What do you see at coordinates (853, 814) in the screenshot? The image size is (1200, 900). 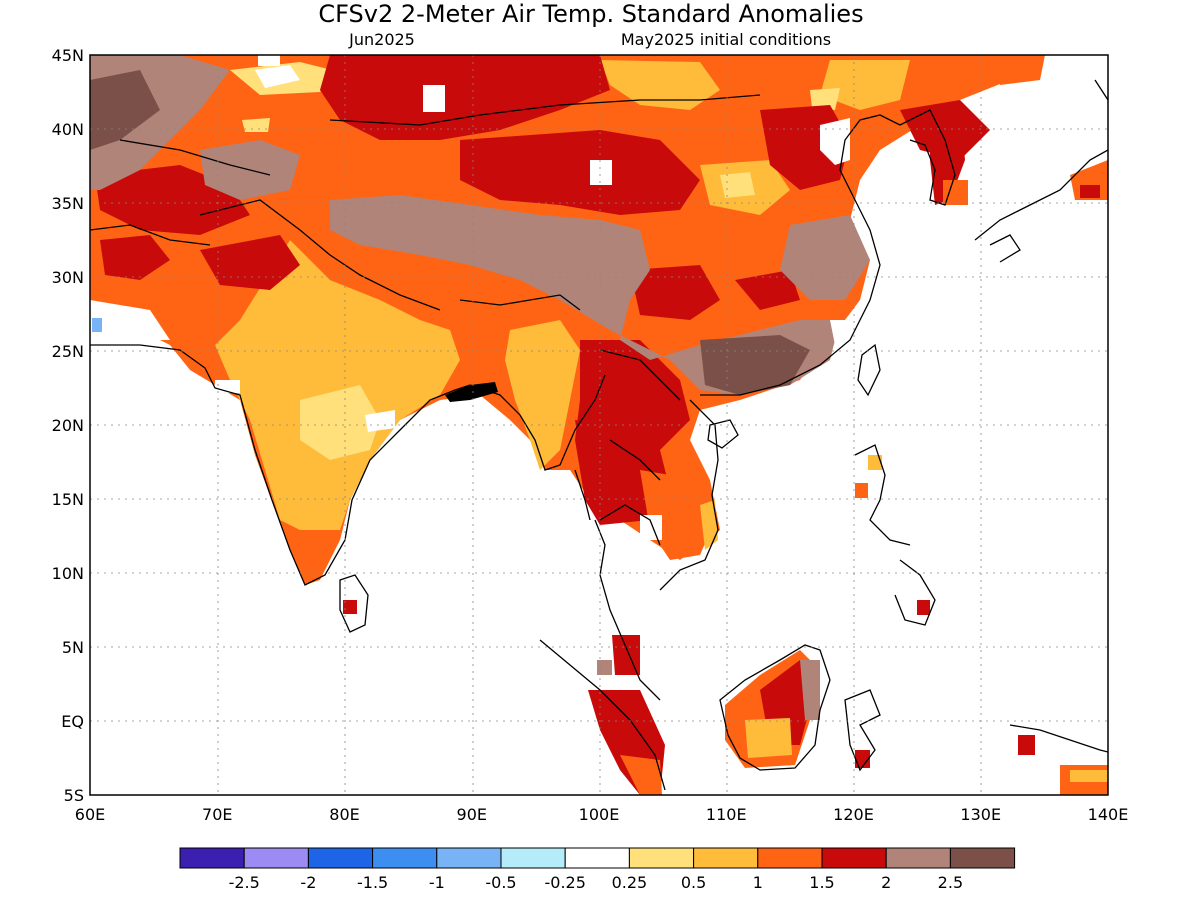 I see `longitude-label: 120E` at bounding box center [853, 814].